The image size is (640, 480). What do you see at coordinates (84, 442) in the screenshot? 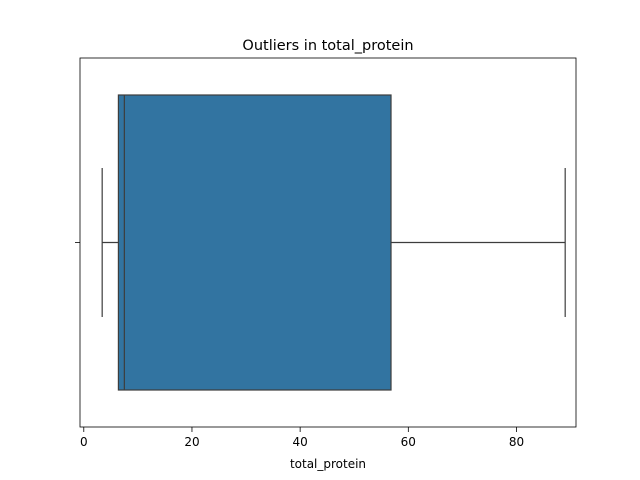
I see `x-tick-label: 0` at bounding box center [84, 442].